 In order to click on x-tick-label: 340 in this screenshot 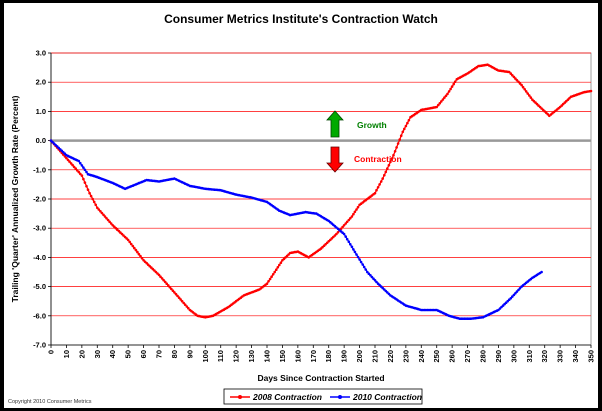, I will do `click(575, 356)`.